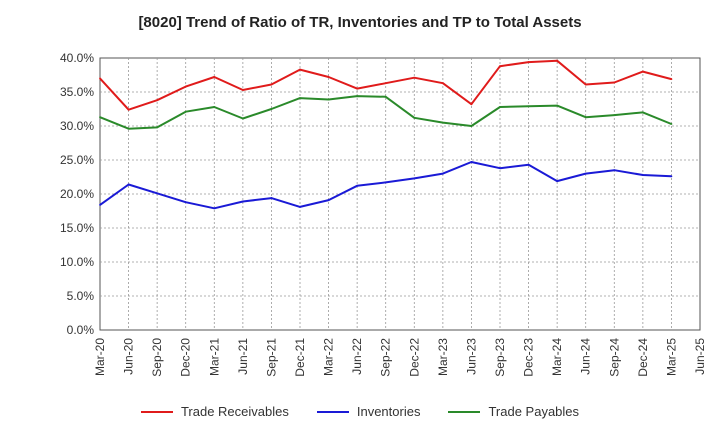 The width and height of the screenshot is (720, 445). What do you see at coordinates (671, 357) in the screenshot?
I see `x-tick-label: Mar-25` at bounding box center [671, 357].